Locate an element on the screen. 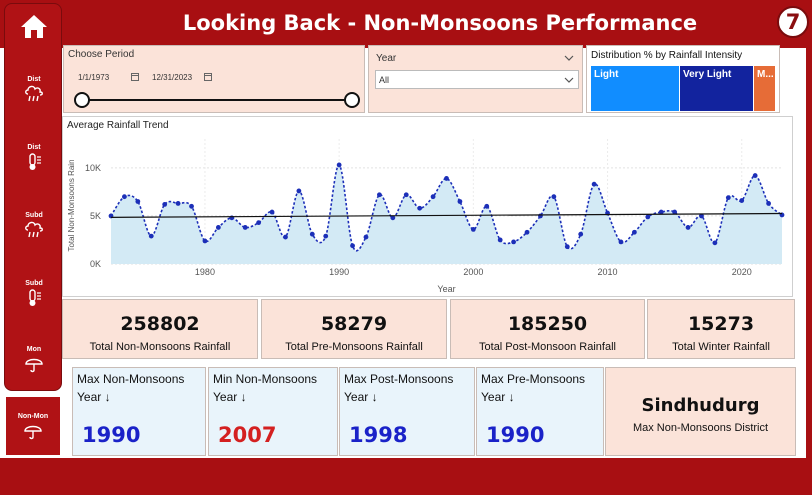 Image resolution: width=812 pixels, height=495 pixels. sidebar-item-mon: Mon is located at coordinates (34, 359).